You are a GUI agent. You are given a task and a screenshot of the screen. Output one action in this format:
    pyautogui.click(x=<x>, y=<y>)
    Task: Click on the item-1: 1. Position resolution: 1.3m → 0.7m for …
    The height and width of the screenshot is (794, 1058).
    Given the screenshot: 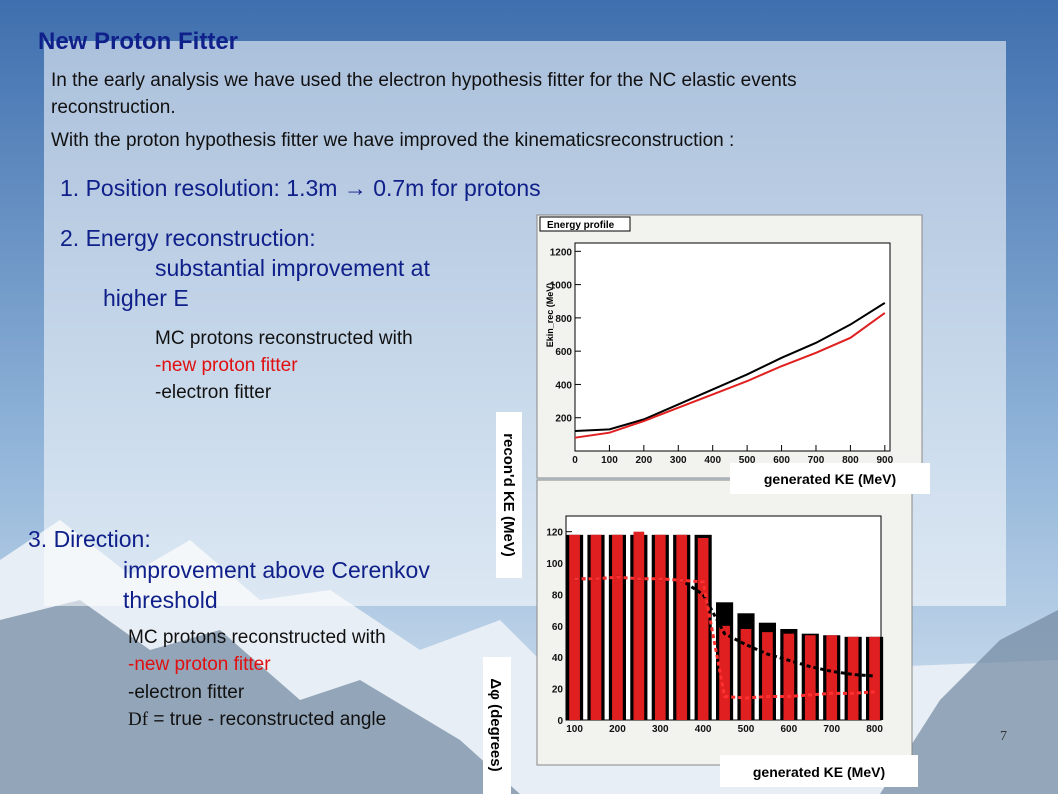 What is the action you would take?
    pyautogui.click(x=300, y=188)
    